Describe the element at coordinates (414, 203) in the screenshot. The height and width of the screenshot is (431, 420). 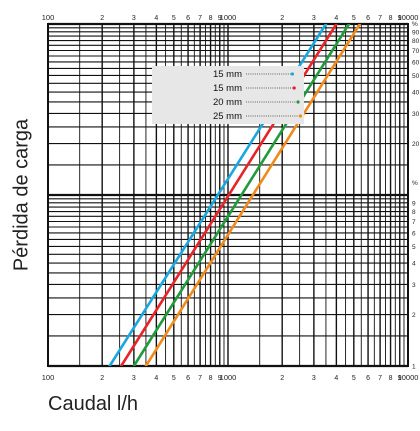
I see `y-tick-label: 9` at that location.